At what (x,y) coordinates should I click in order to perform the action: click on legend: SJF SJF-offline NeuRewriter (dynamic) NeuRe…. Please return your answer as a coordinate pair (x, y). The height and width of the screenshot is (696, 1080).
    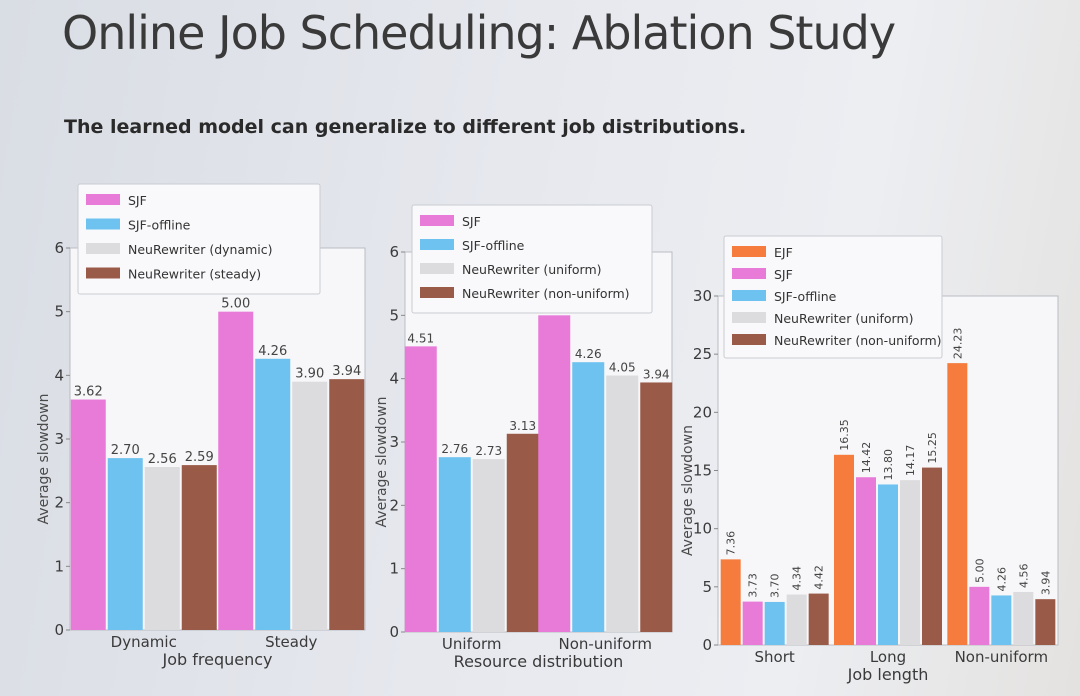
    Looking at the image, I should click on (199, 239).